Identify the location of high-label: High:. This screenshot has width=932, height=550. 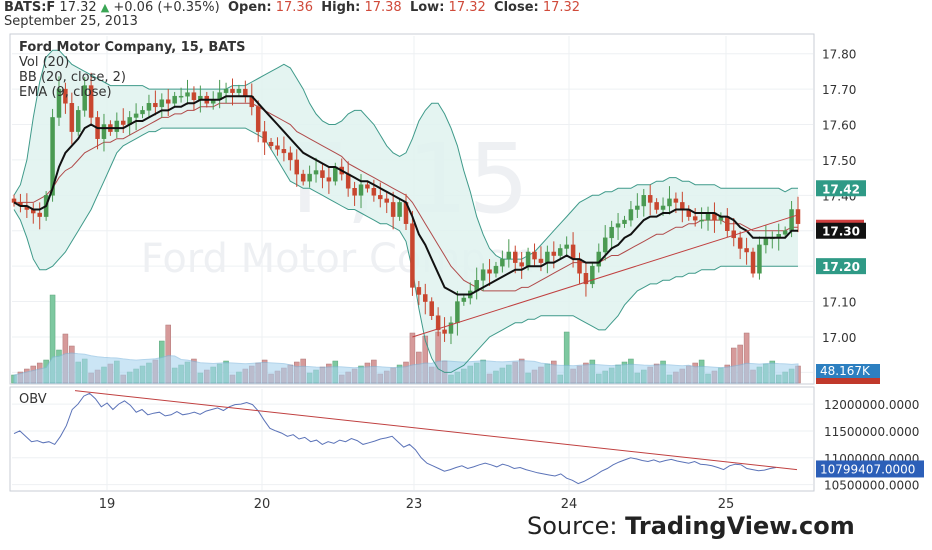
(341, 7).